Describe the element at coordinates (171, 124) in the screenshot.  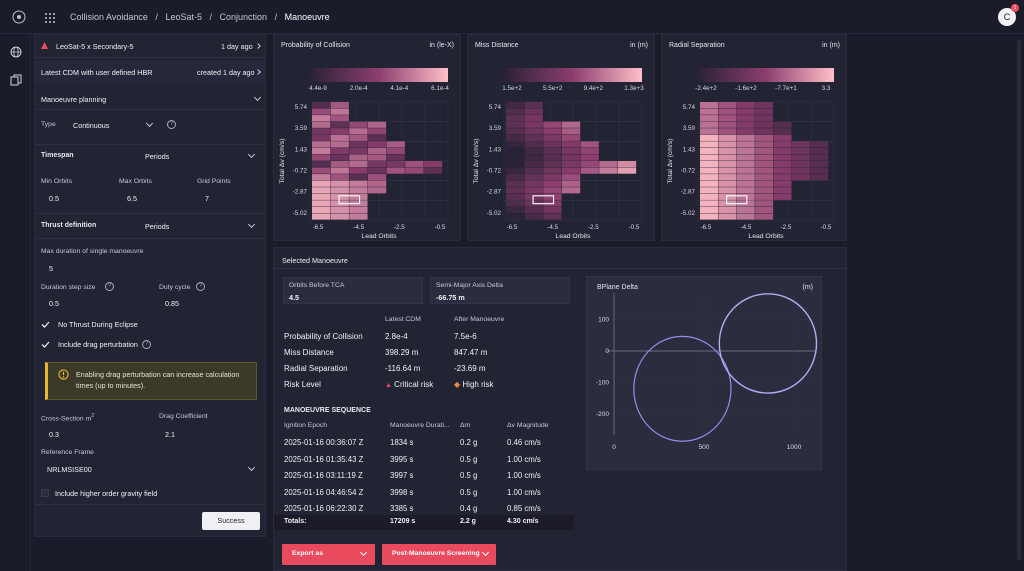
I see `help-icon: ?` at that location.